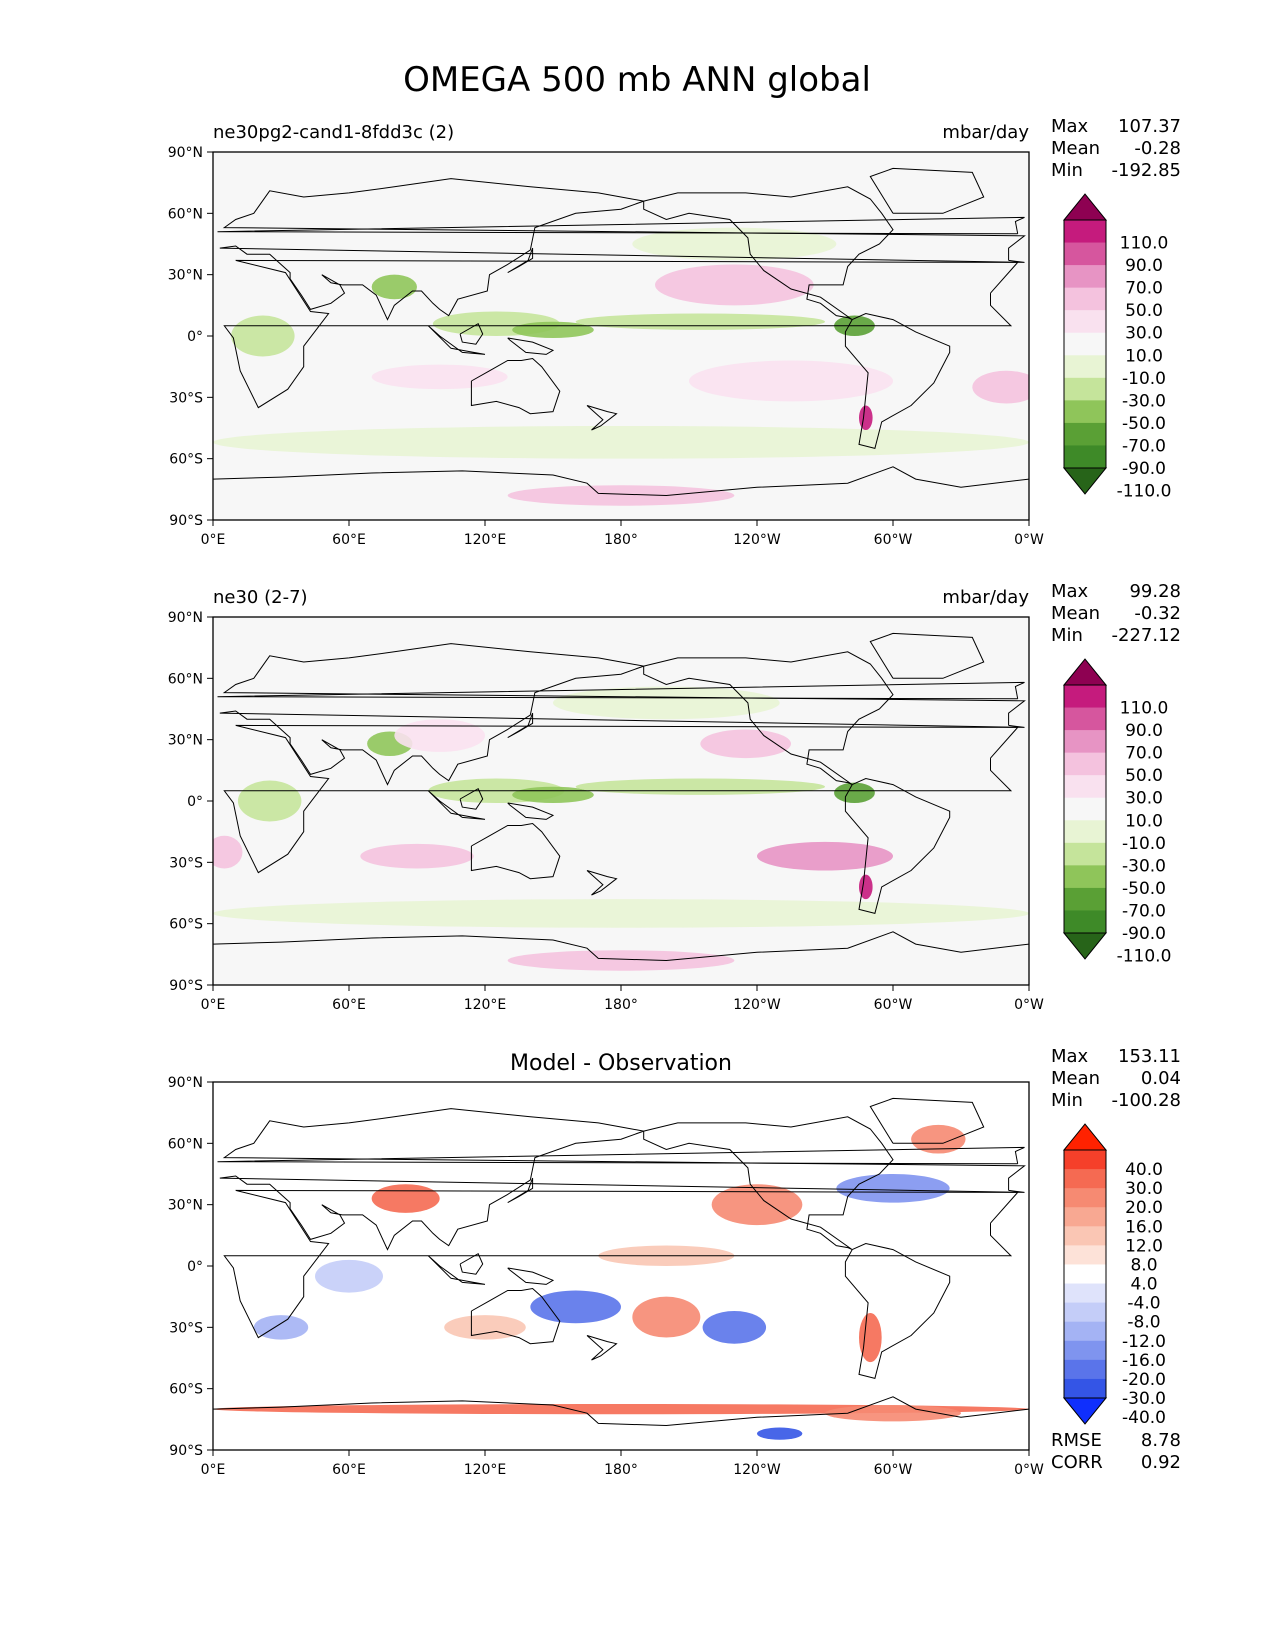 The image size is (1275, 1650). I want to click on colorbar-level-label: -10.0, so click(1144, 379).